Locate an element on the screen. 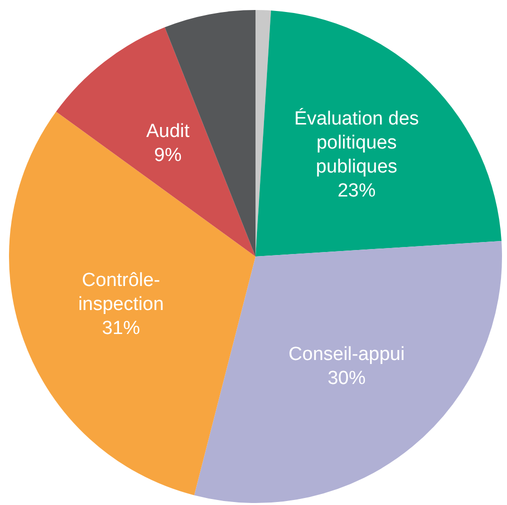 This screenshot has height=505, width=507. data-label: 31% is located at coordinates (121, 329).